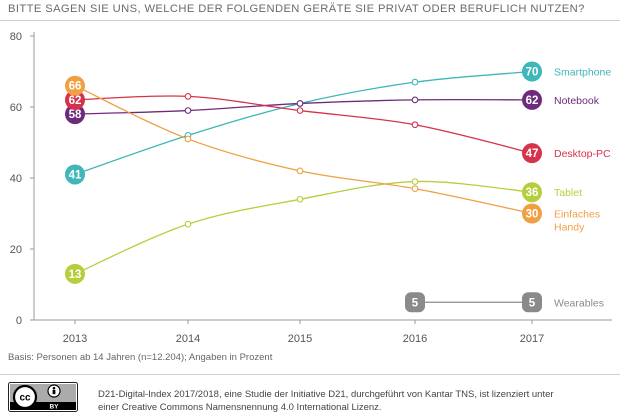  Describe the element at coordinates (16, 108) in the screenshot. I see `y-tick-label: 60` at that location.